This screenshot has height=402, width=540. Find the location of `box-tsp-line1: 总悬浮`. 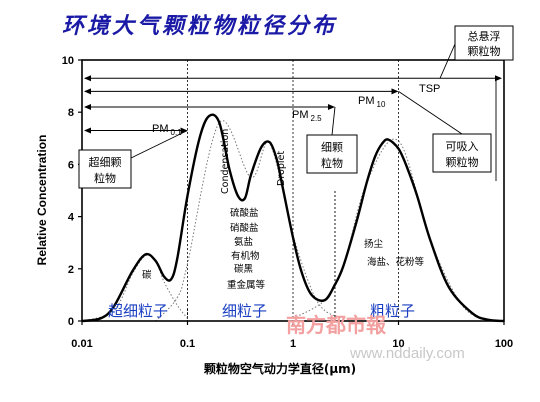

box-tsp-line1: 总悬浮 is located at coordinates (484, 36).